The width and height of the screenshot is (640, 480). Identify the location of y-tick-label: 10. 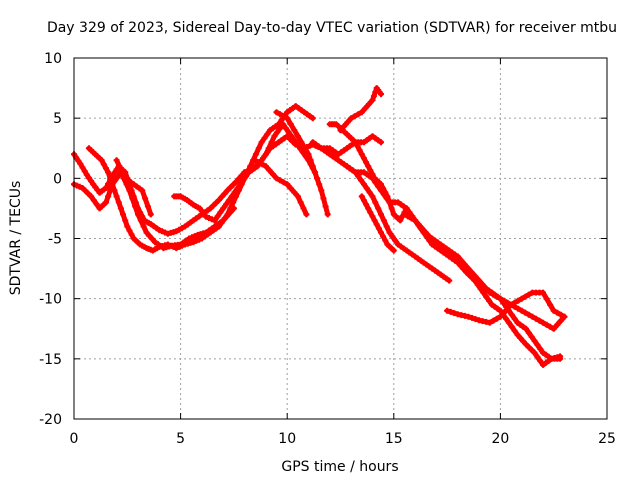
(53, 59).